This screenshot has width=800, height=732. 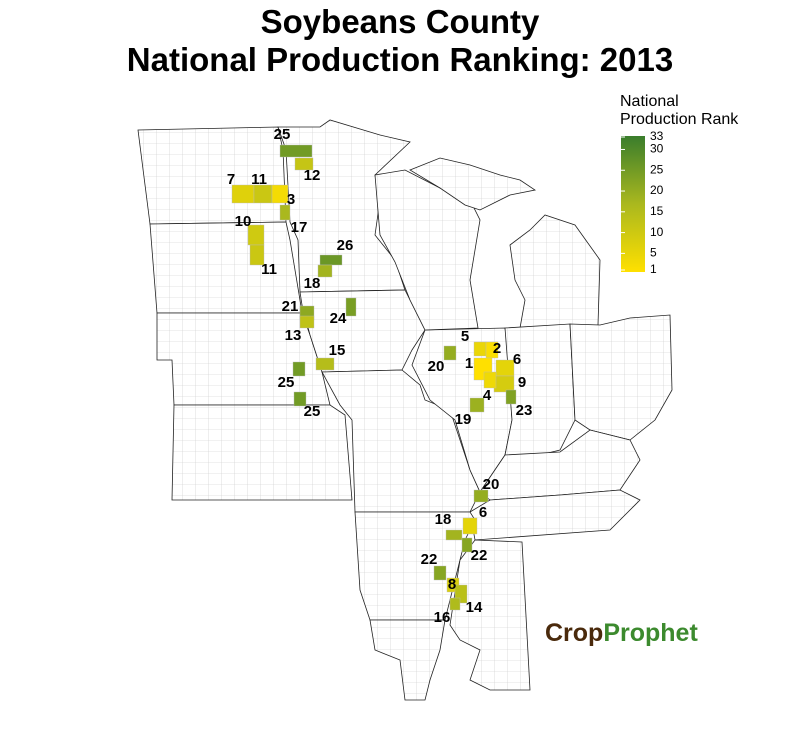 What do you see at coordinates (290, 306) in the screenshot?
I see `rank-label: 21` at bounding box center [290, 306].